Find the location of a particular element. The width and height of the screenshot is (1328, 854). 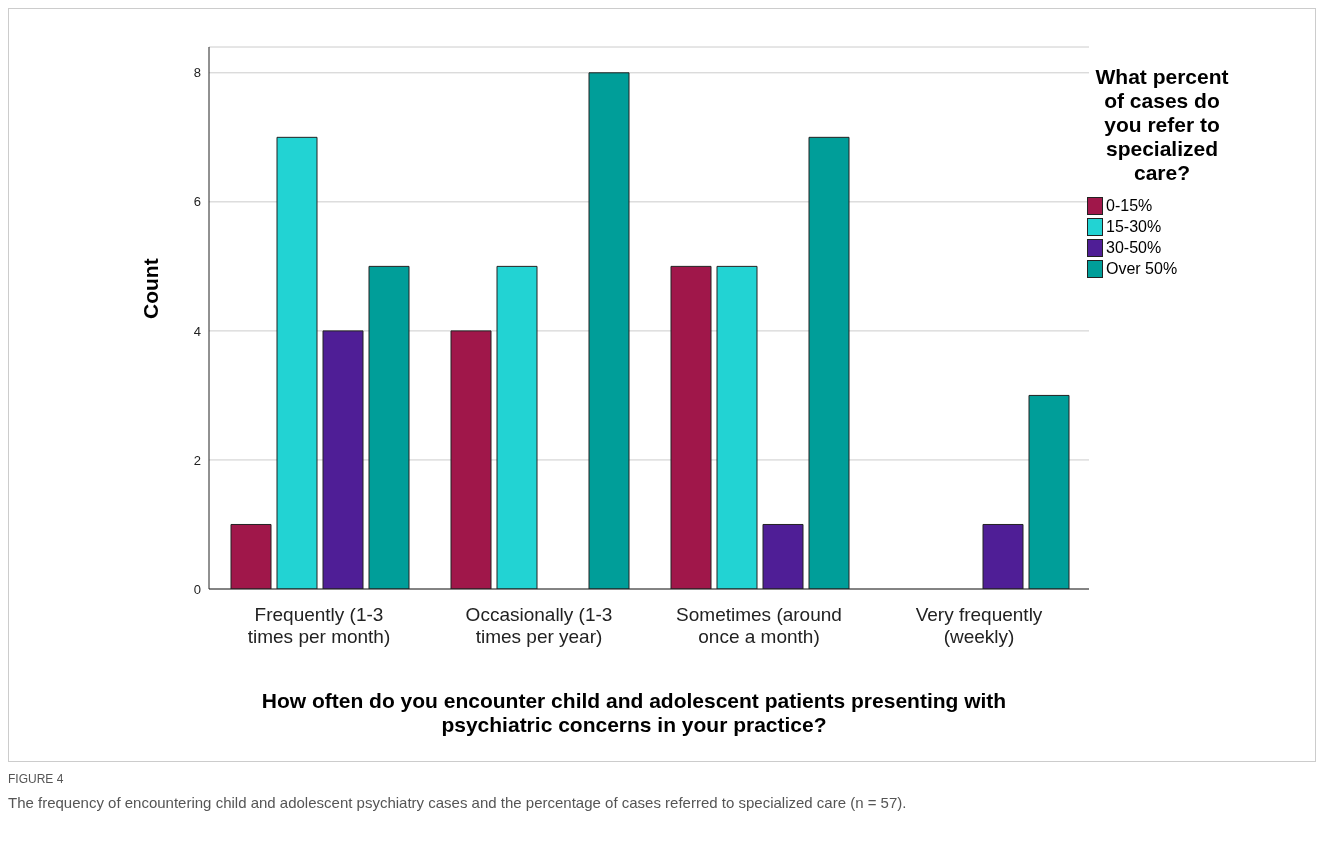

y-tick-label: 8 is located at coordinates (197, 73).